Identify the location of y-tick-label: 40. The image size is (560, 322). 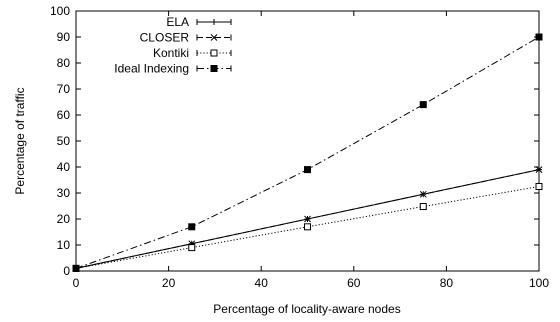
(64, 167).